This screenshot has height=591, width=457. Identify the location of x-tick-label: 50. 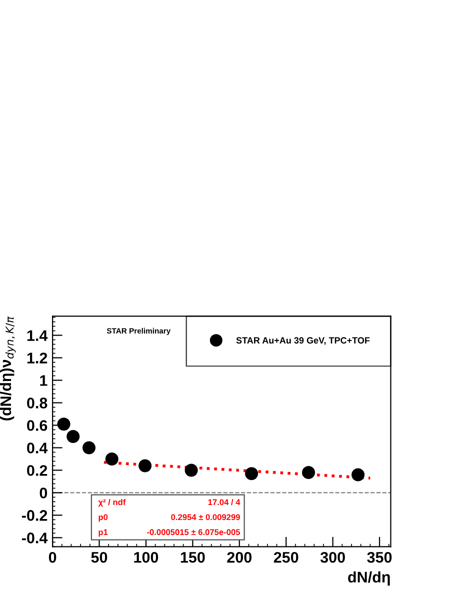
(99, 557).